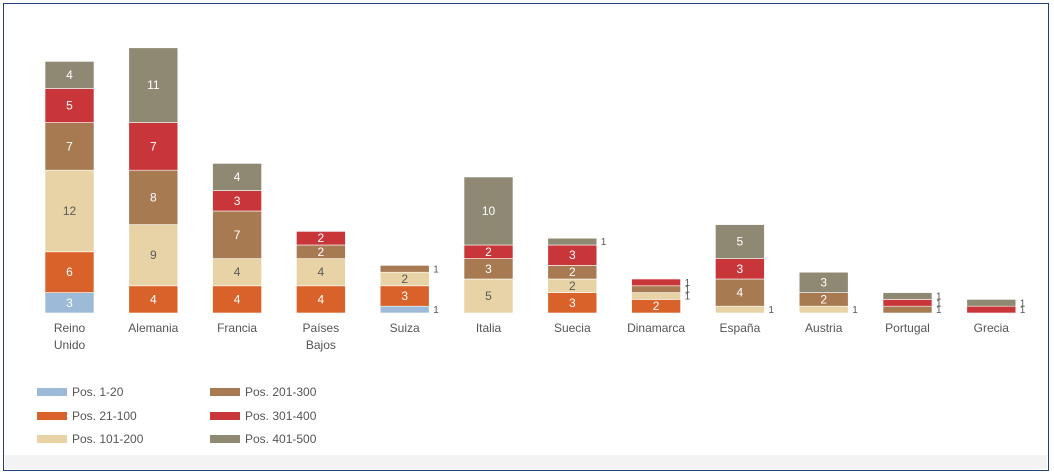 The image size is (1054, 476). I want to click on data-label-francia-pos-201-300: 7, so click(237, 235).